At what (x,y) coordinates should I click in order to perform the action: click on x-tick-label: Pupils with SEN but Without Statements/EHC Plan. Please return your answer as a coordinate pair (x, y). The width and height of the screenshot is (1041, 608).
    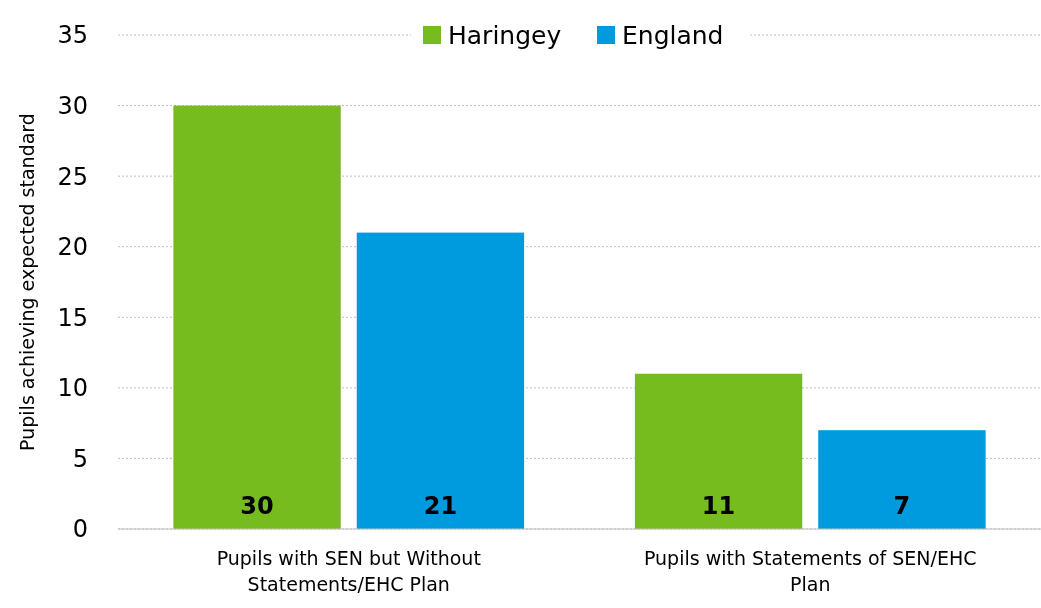
    Looking at the image, I should click on (348, 571).